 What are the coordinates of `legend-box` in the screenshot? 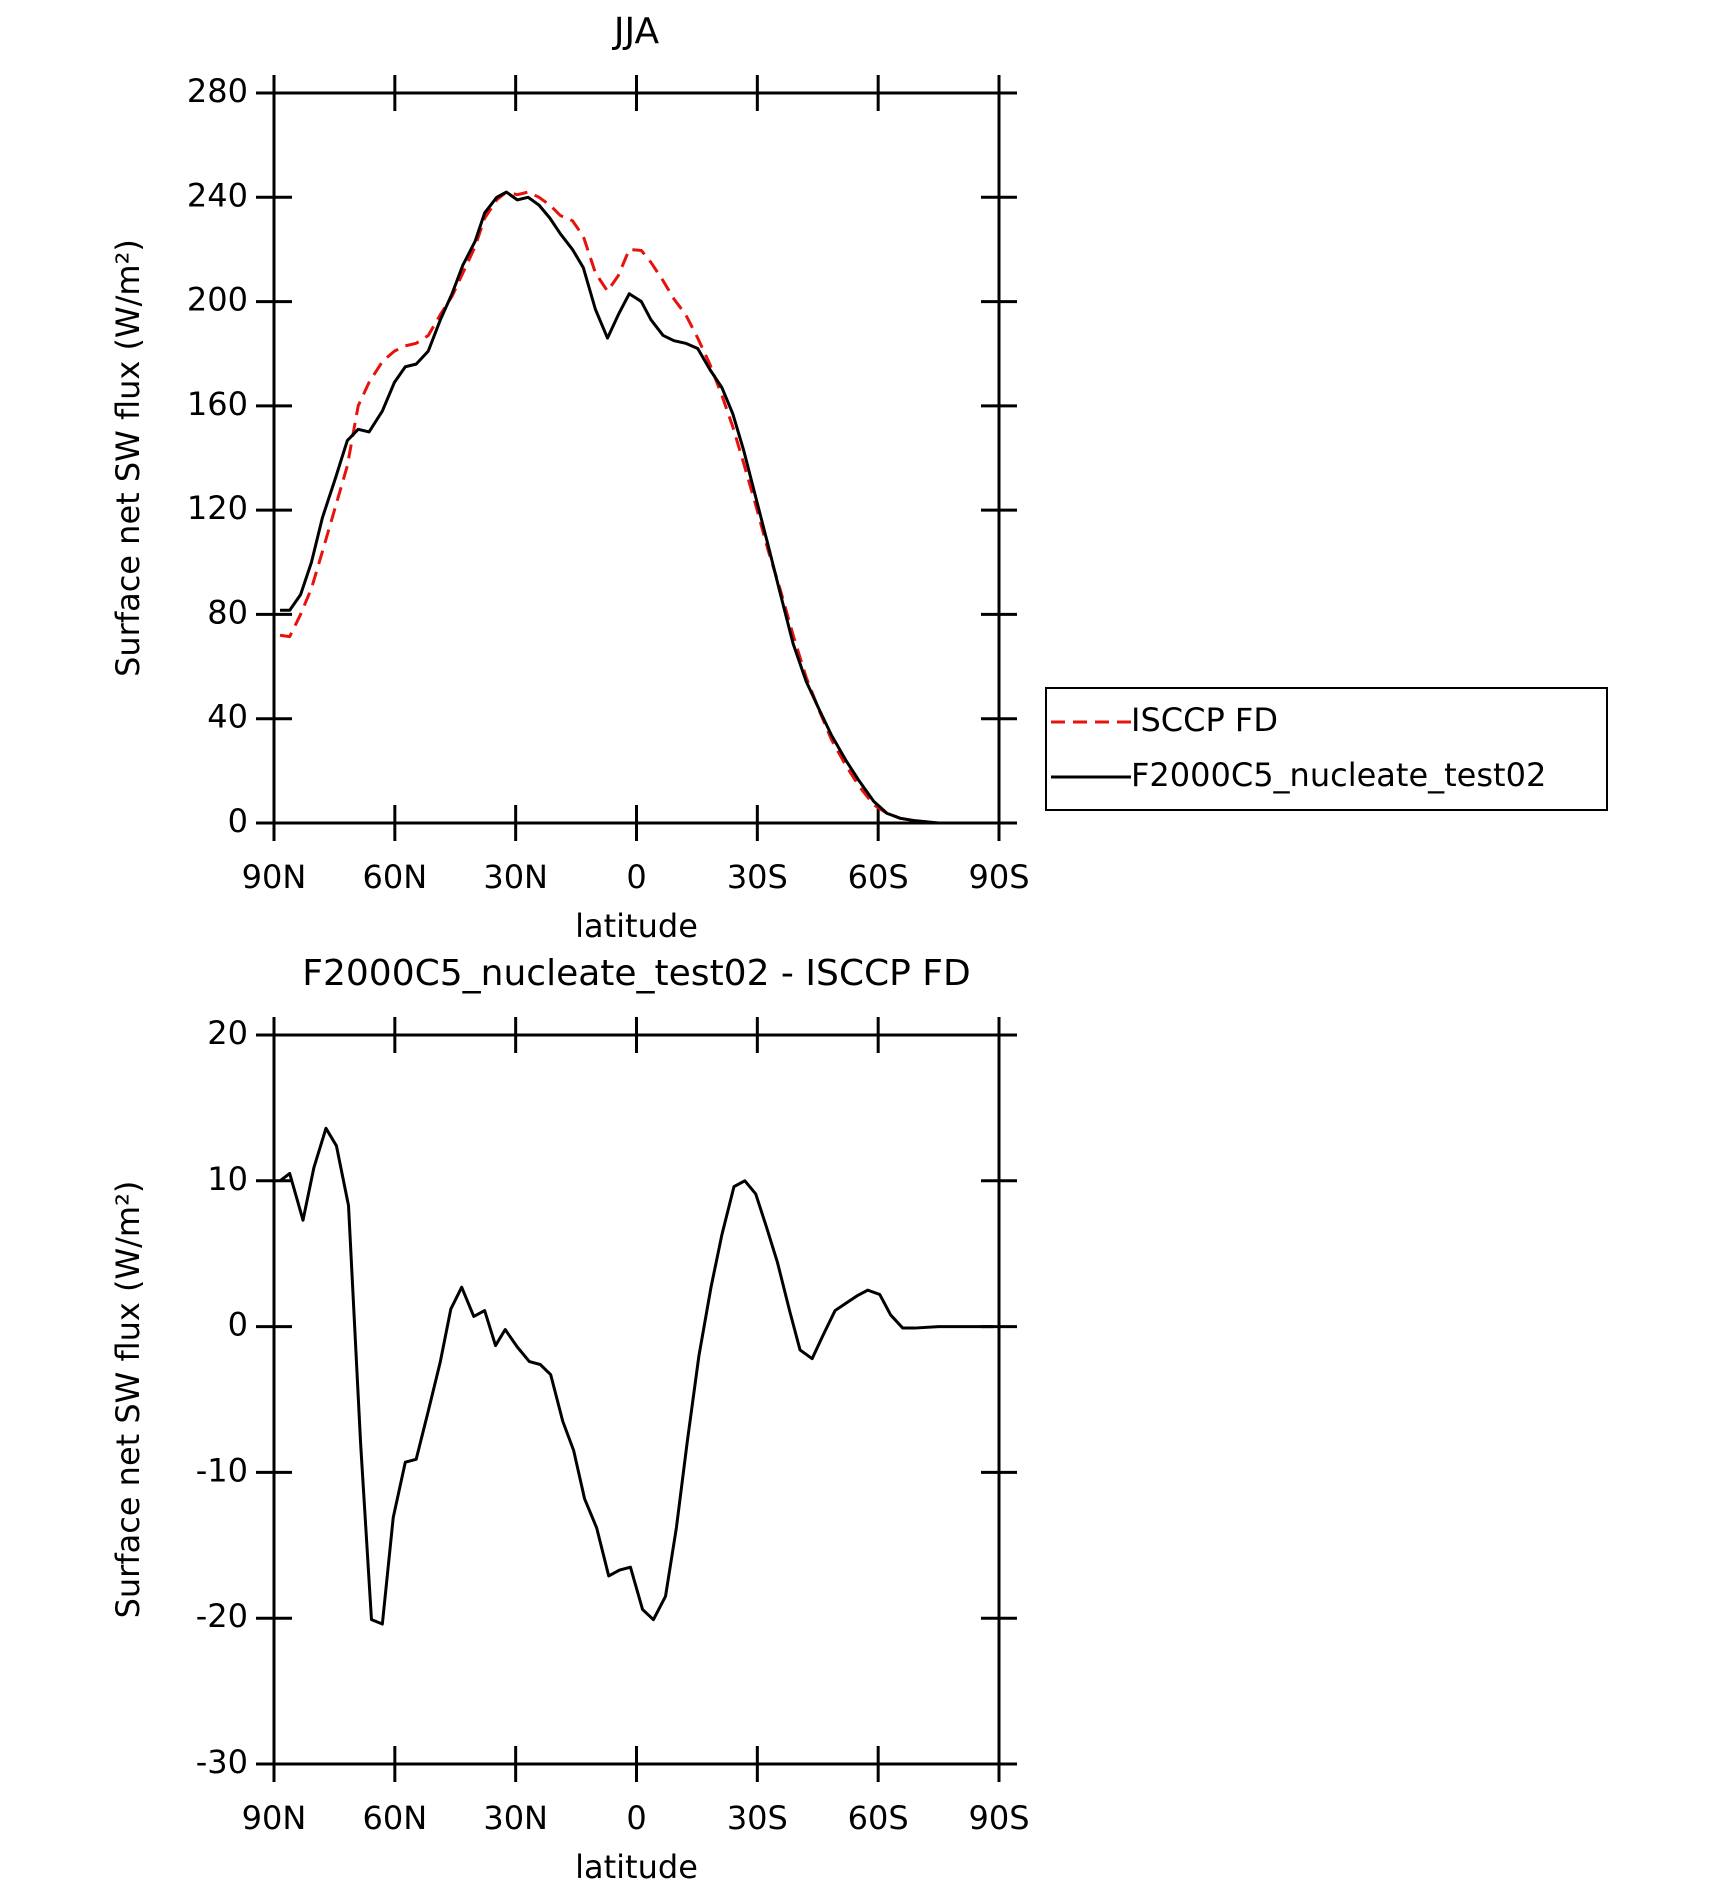 It's located at (1326, 749).